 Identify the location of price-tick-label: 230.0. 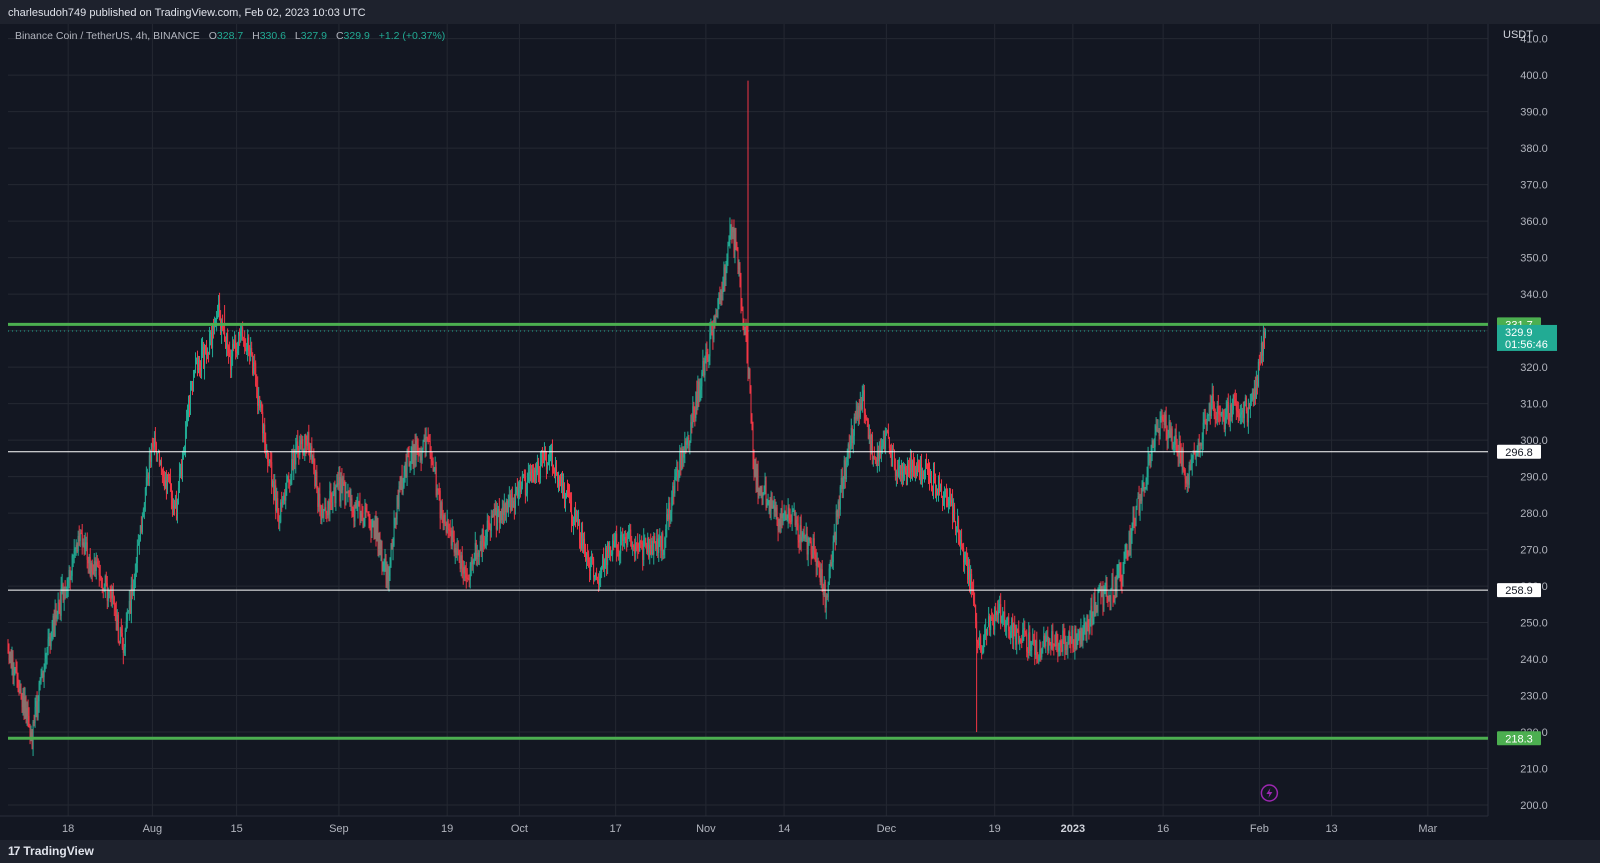
(1534, 697).